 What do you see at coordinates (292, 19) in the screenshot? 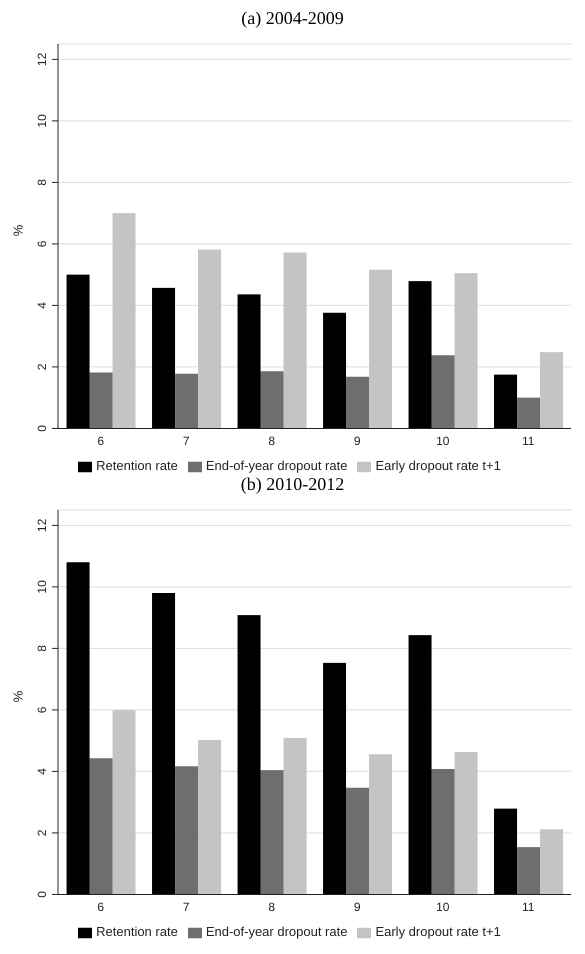
I see `chart-title: (a) 2004-2009` at bounding box center [292, 19].